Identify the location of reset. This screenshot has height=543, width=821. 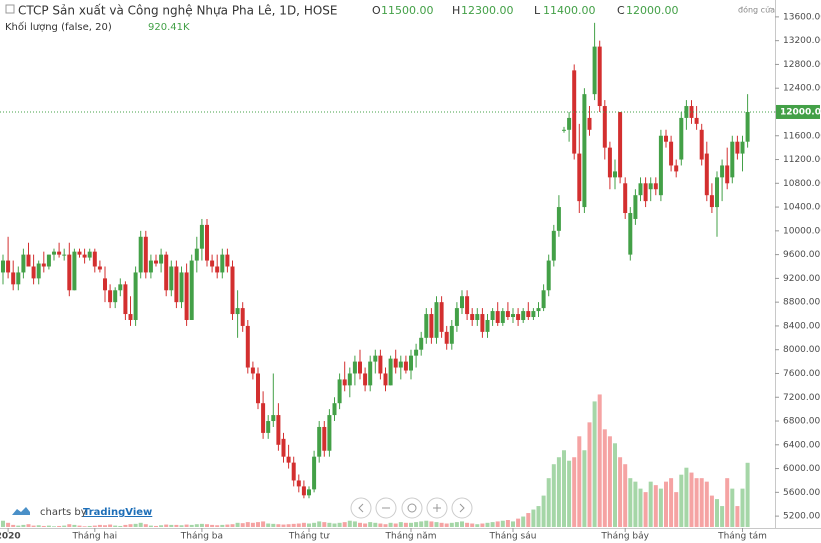
(412, 508).